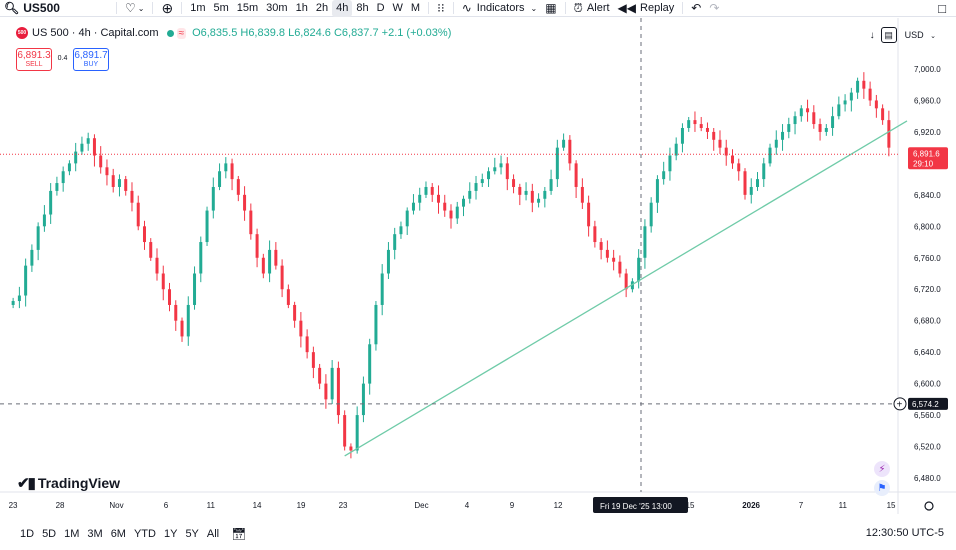 The image size is (956, 550). What do you see at coordinates (34, 59) in the screenshot?
I see `sell-button: 6,891.3 SELL` at bounding box center [34, 59].